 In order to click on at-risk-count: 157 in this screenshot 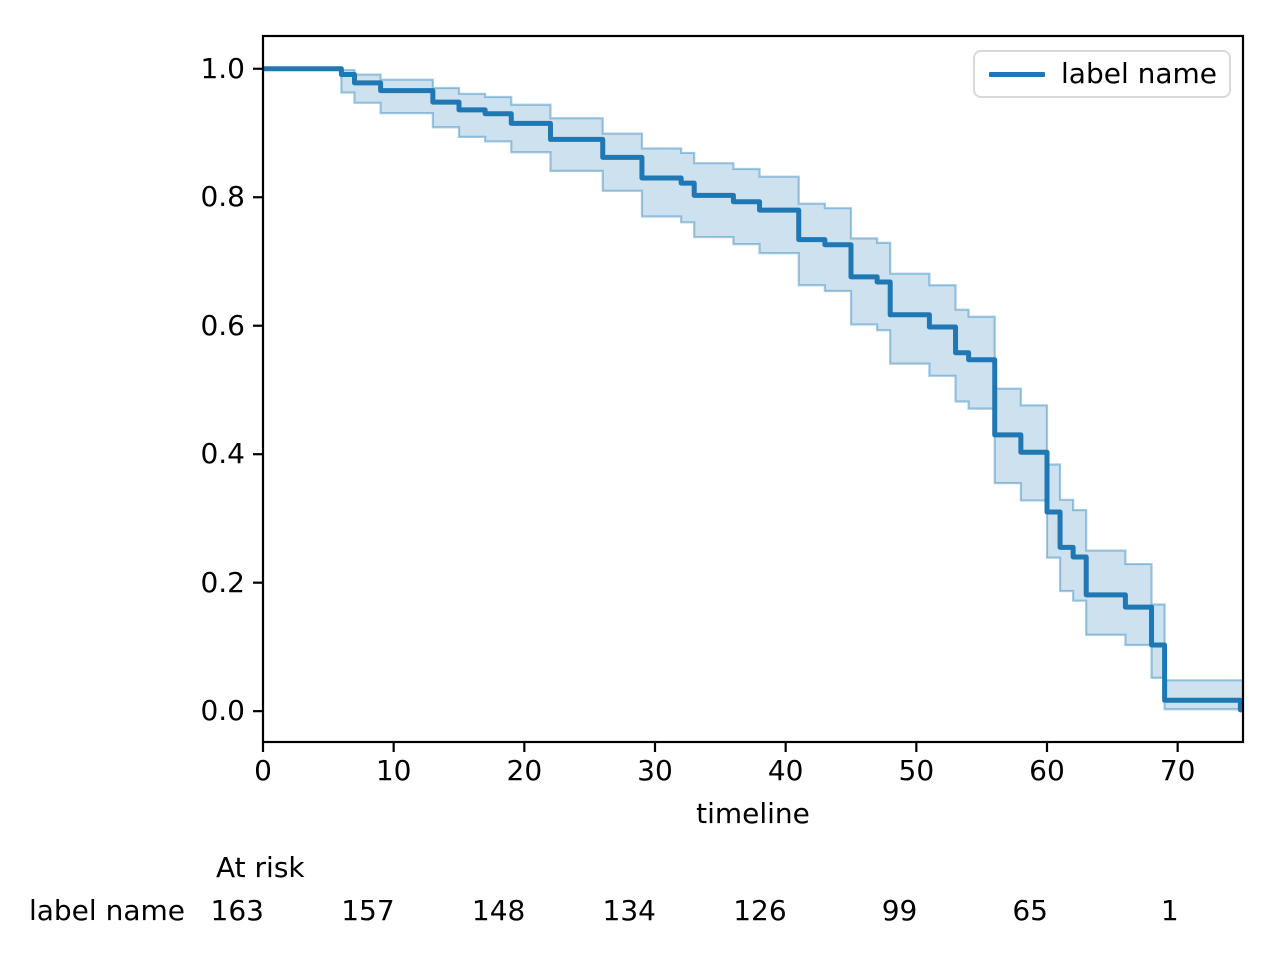, I will do `click(368, 910)`.